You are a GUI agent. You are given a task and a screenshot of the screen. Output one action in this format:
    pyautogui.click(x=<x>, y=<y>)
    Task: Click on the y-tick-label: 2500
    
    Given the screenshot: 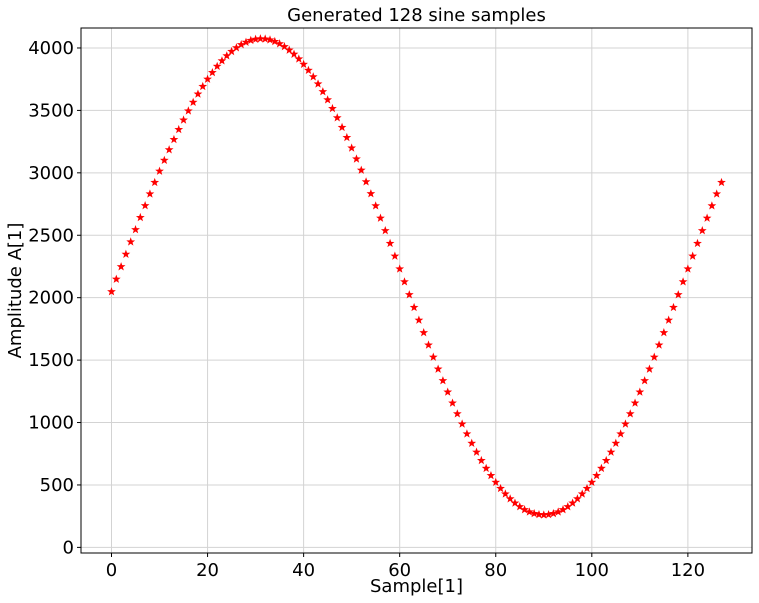 What is the action you would take?
    pyautogui.click(x=51, y=235)
    